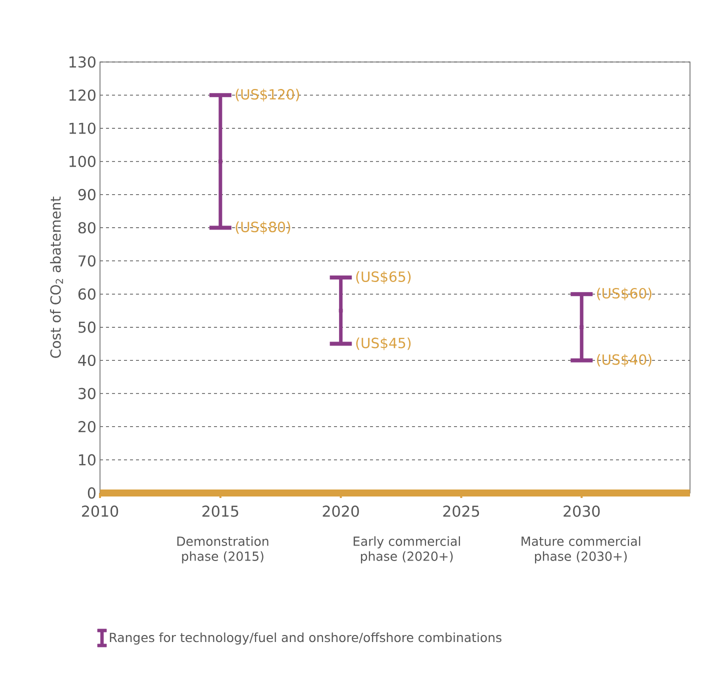  What do you see at coordinates (87, 294) in the screenshot?
I see `y-tick-label: 60` at bounding box center [87, 294].